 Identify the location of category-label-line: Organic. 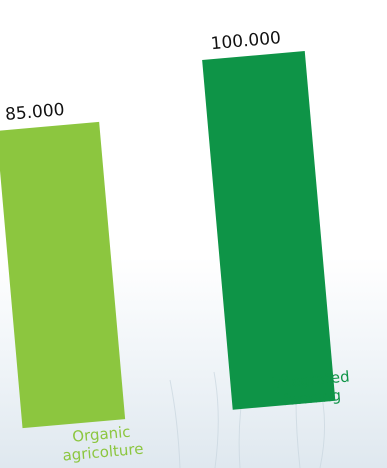
(102, 434).